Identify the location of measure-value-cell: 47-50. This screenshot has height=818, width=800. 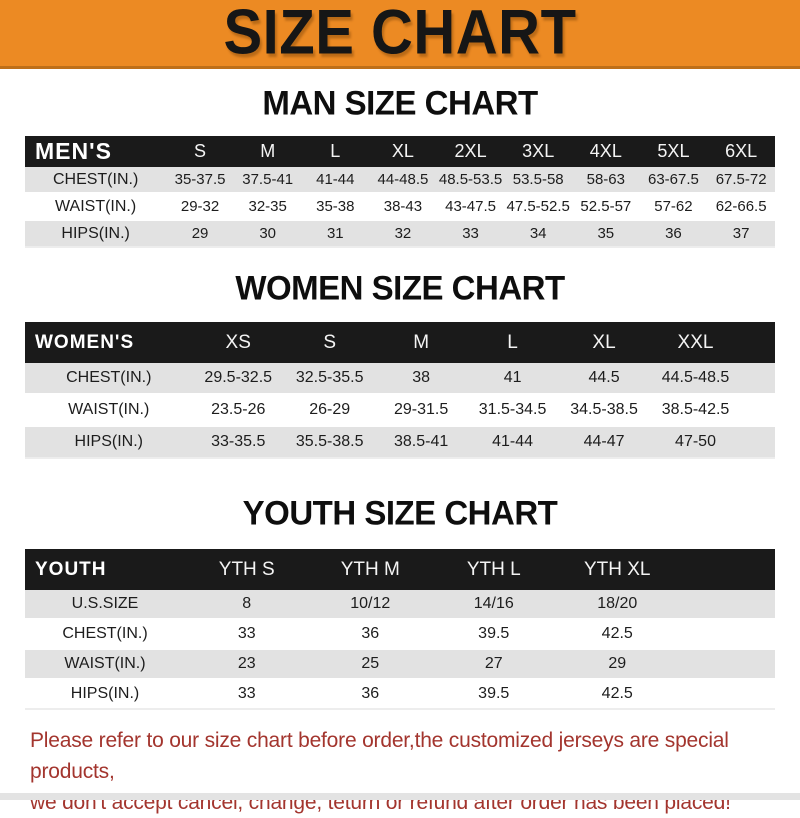
(695, 442).